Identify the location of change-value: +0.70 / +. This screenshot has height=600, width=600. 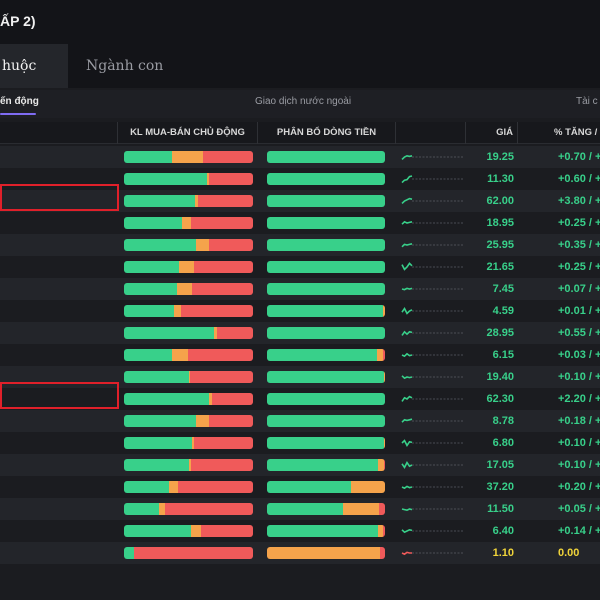
(579, 157).